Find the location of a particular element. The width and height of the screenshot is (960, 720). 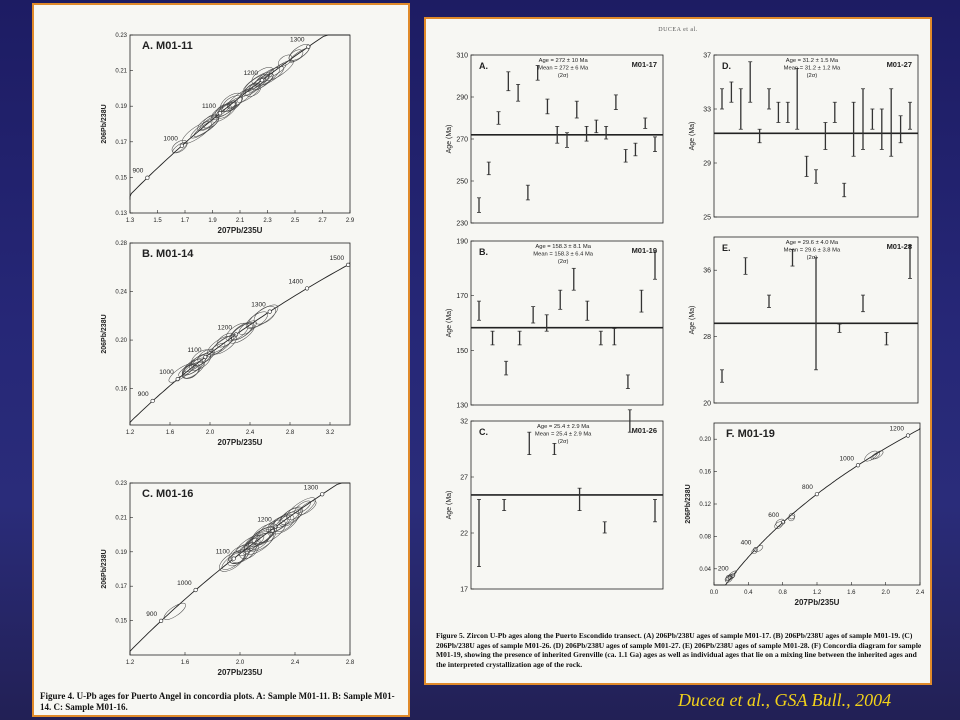

stats-label: Age = 31.2 ± 1.5 Ma is located at coordinates (812, 61).